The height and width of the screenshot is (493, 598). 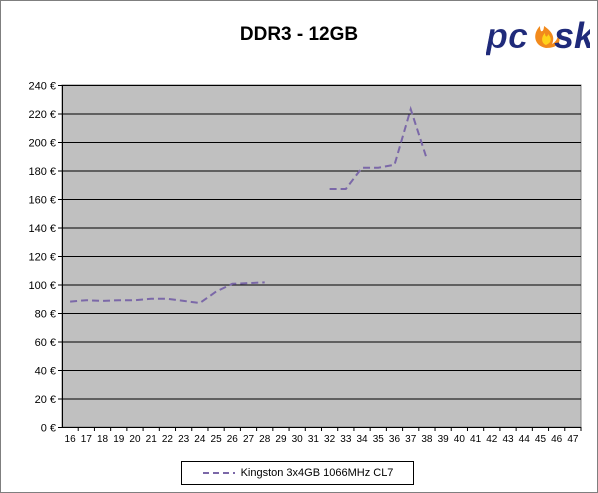 What do you see at coordinates (476, 439) in the screenshot?
I see `x-tick-label-25: 41` at bounding box center [476, 439].